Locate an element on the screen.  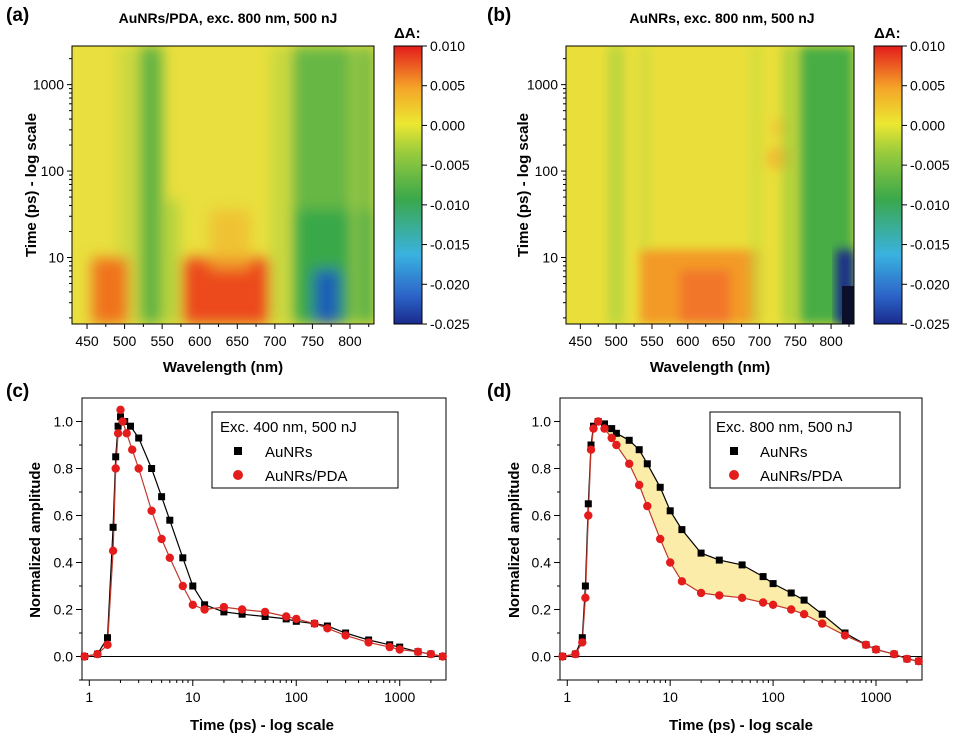
y-tick-label: 0.4 is located at coordinates (64, 563).